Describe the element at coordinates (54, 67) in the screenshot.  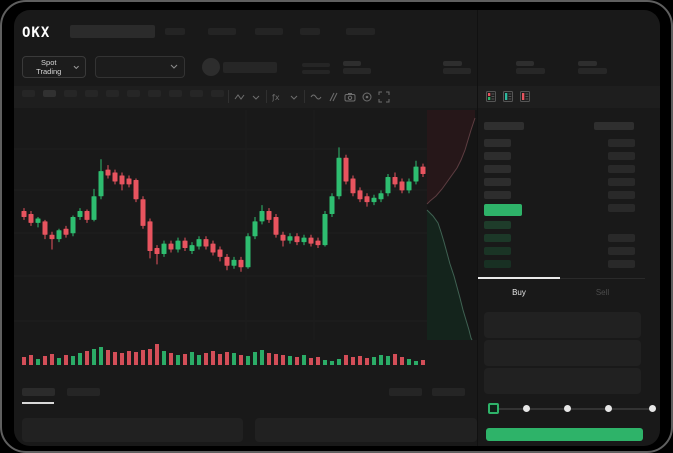
I see `market-type-selector: Spot Trading` at that location.